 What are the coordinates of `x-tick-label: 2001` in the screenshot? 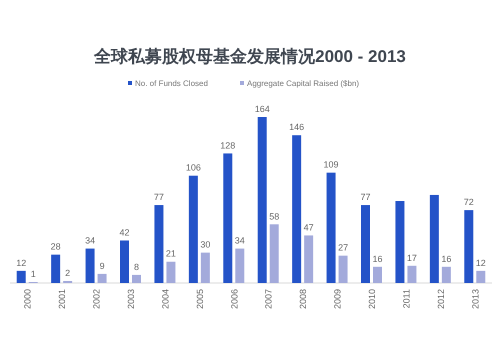 It's located at (62, 299).